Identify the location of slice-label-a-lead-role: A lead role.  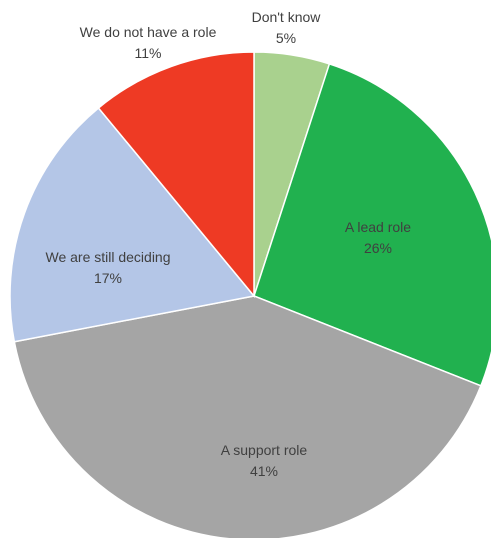
(378, 227).